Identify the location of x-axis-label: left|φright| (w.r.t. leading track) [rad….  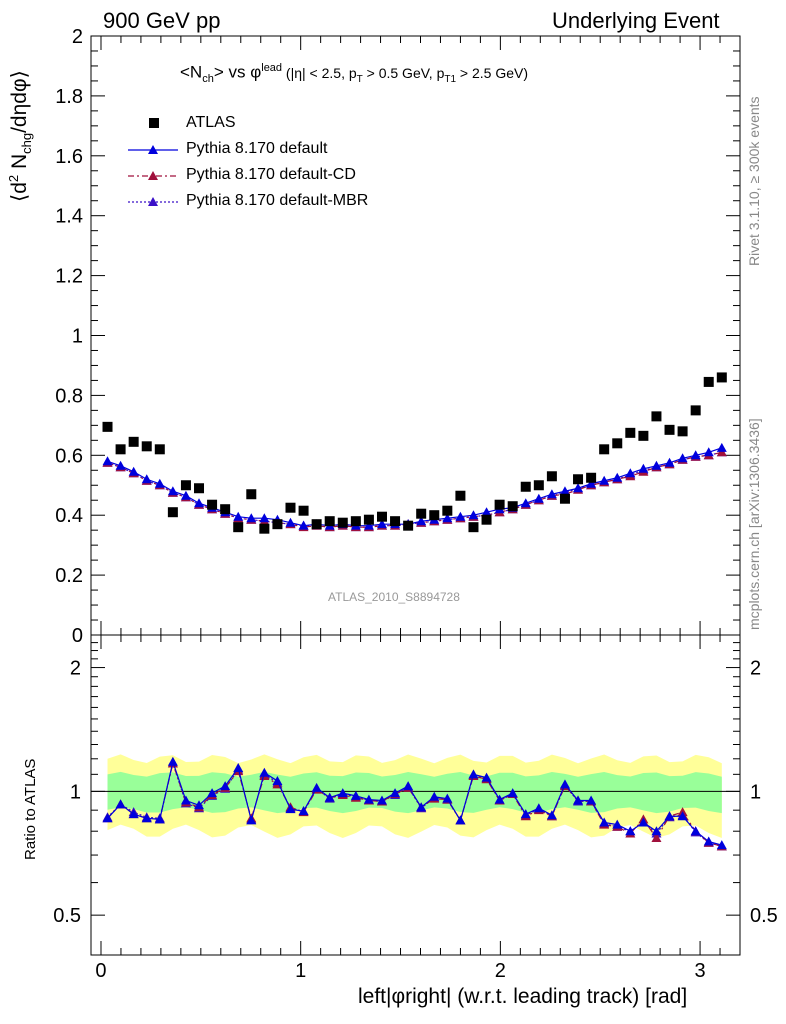
(523, 996).